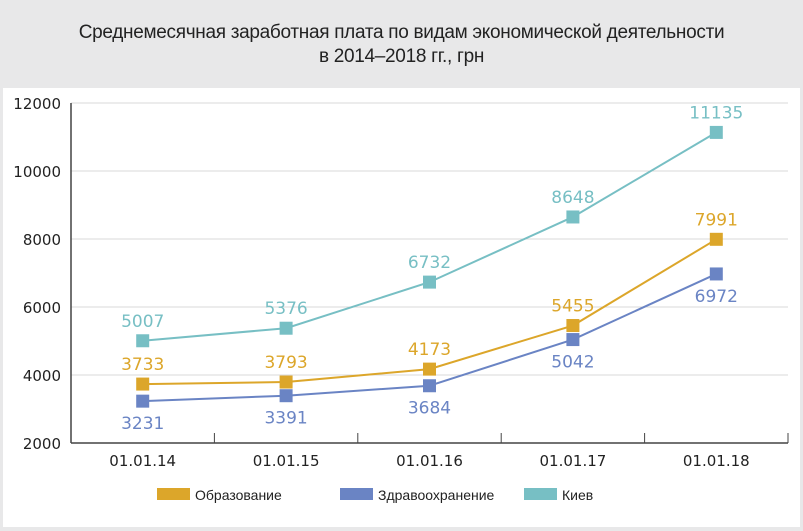  What do you see at coordinates (436, 495) in the screenshot?
I see `legend-label: Здравоохранение` at bounding box center [436, 495].